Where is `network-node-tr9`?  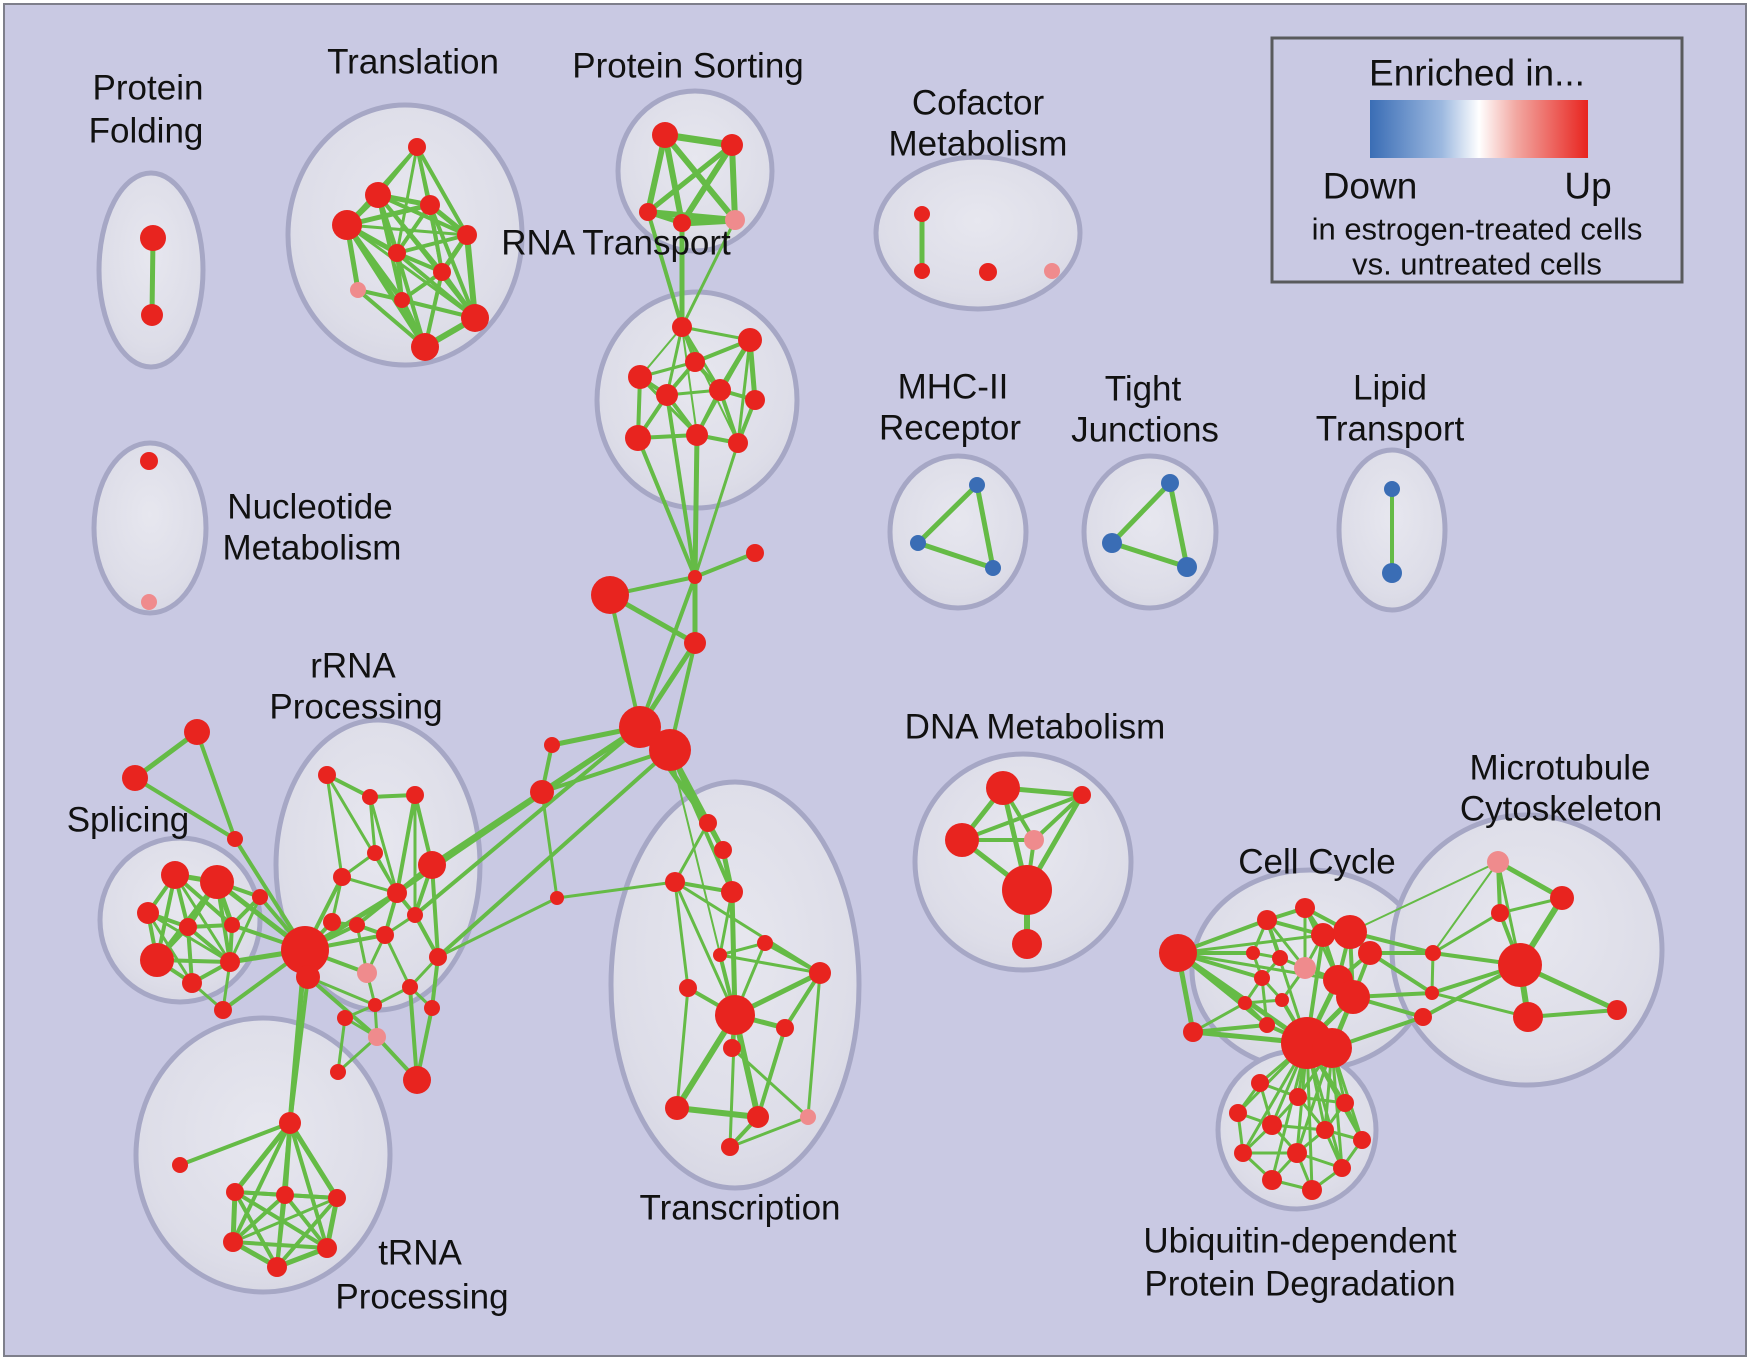
network-node-tr9 is located at coordinates (735, 1015).